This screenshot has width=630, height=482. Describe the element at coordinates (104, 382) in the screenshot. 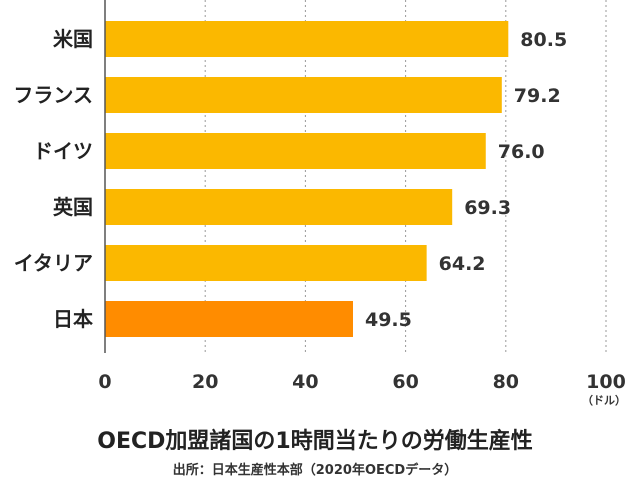

I see `x-tick-label: 0` at that location.